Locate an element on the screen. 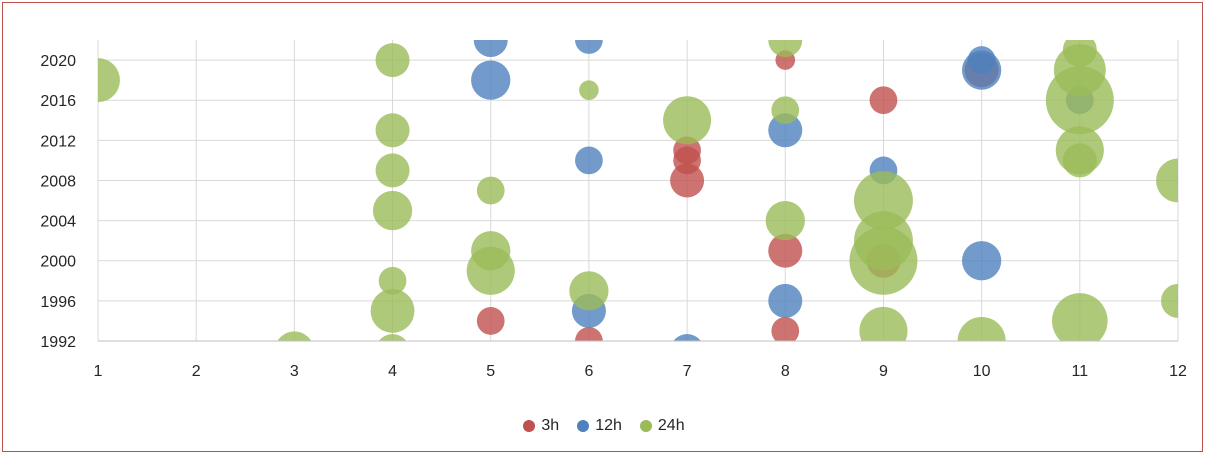  x-tick-label: 7 is located at coordinates (687, 371).